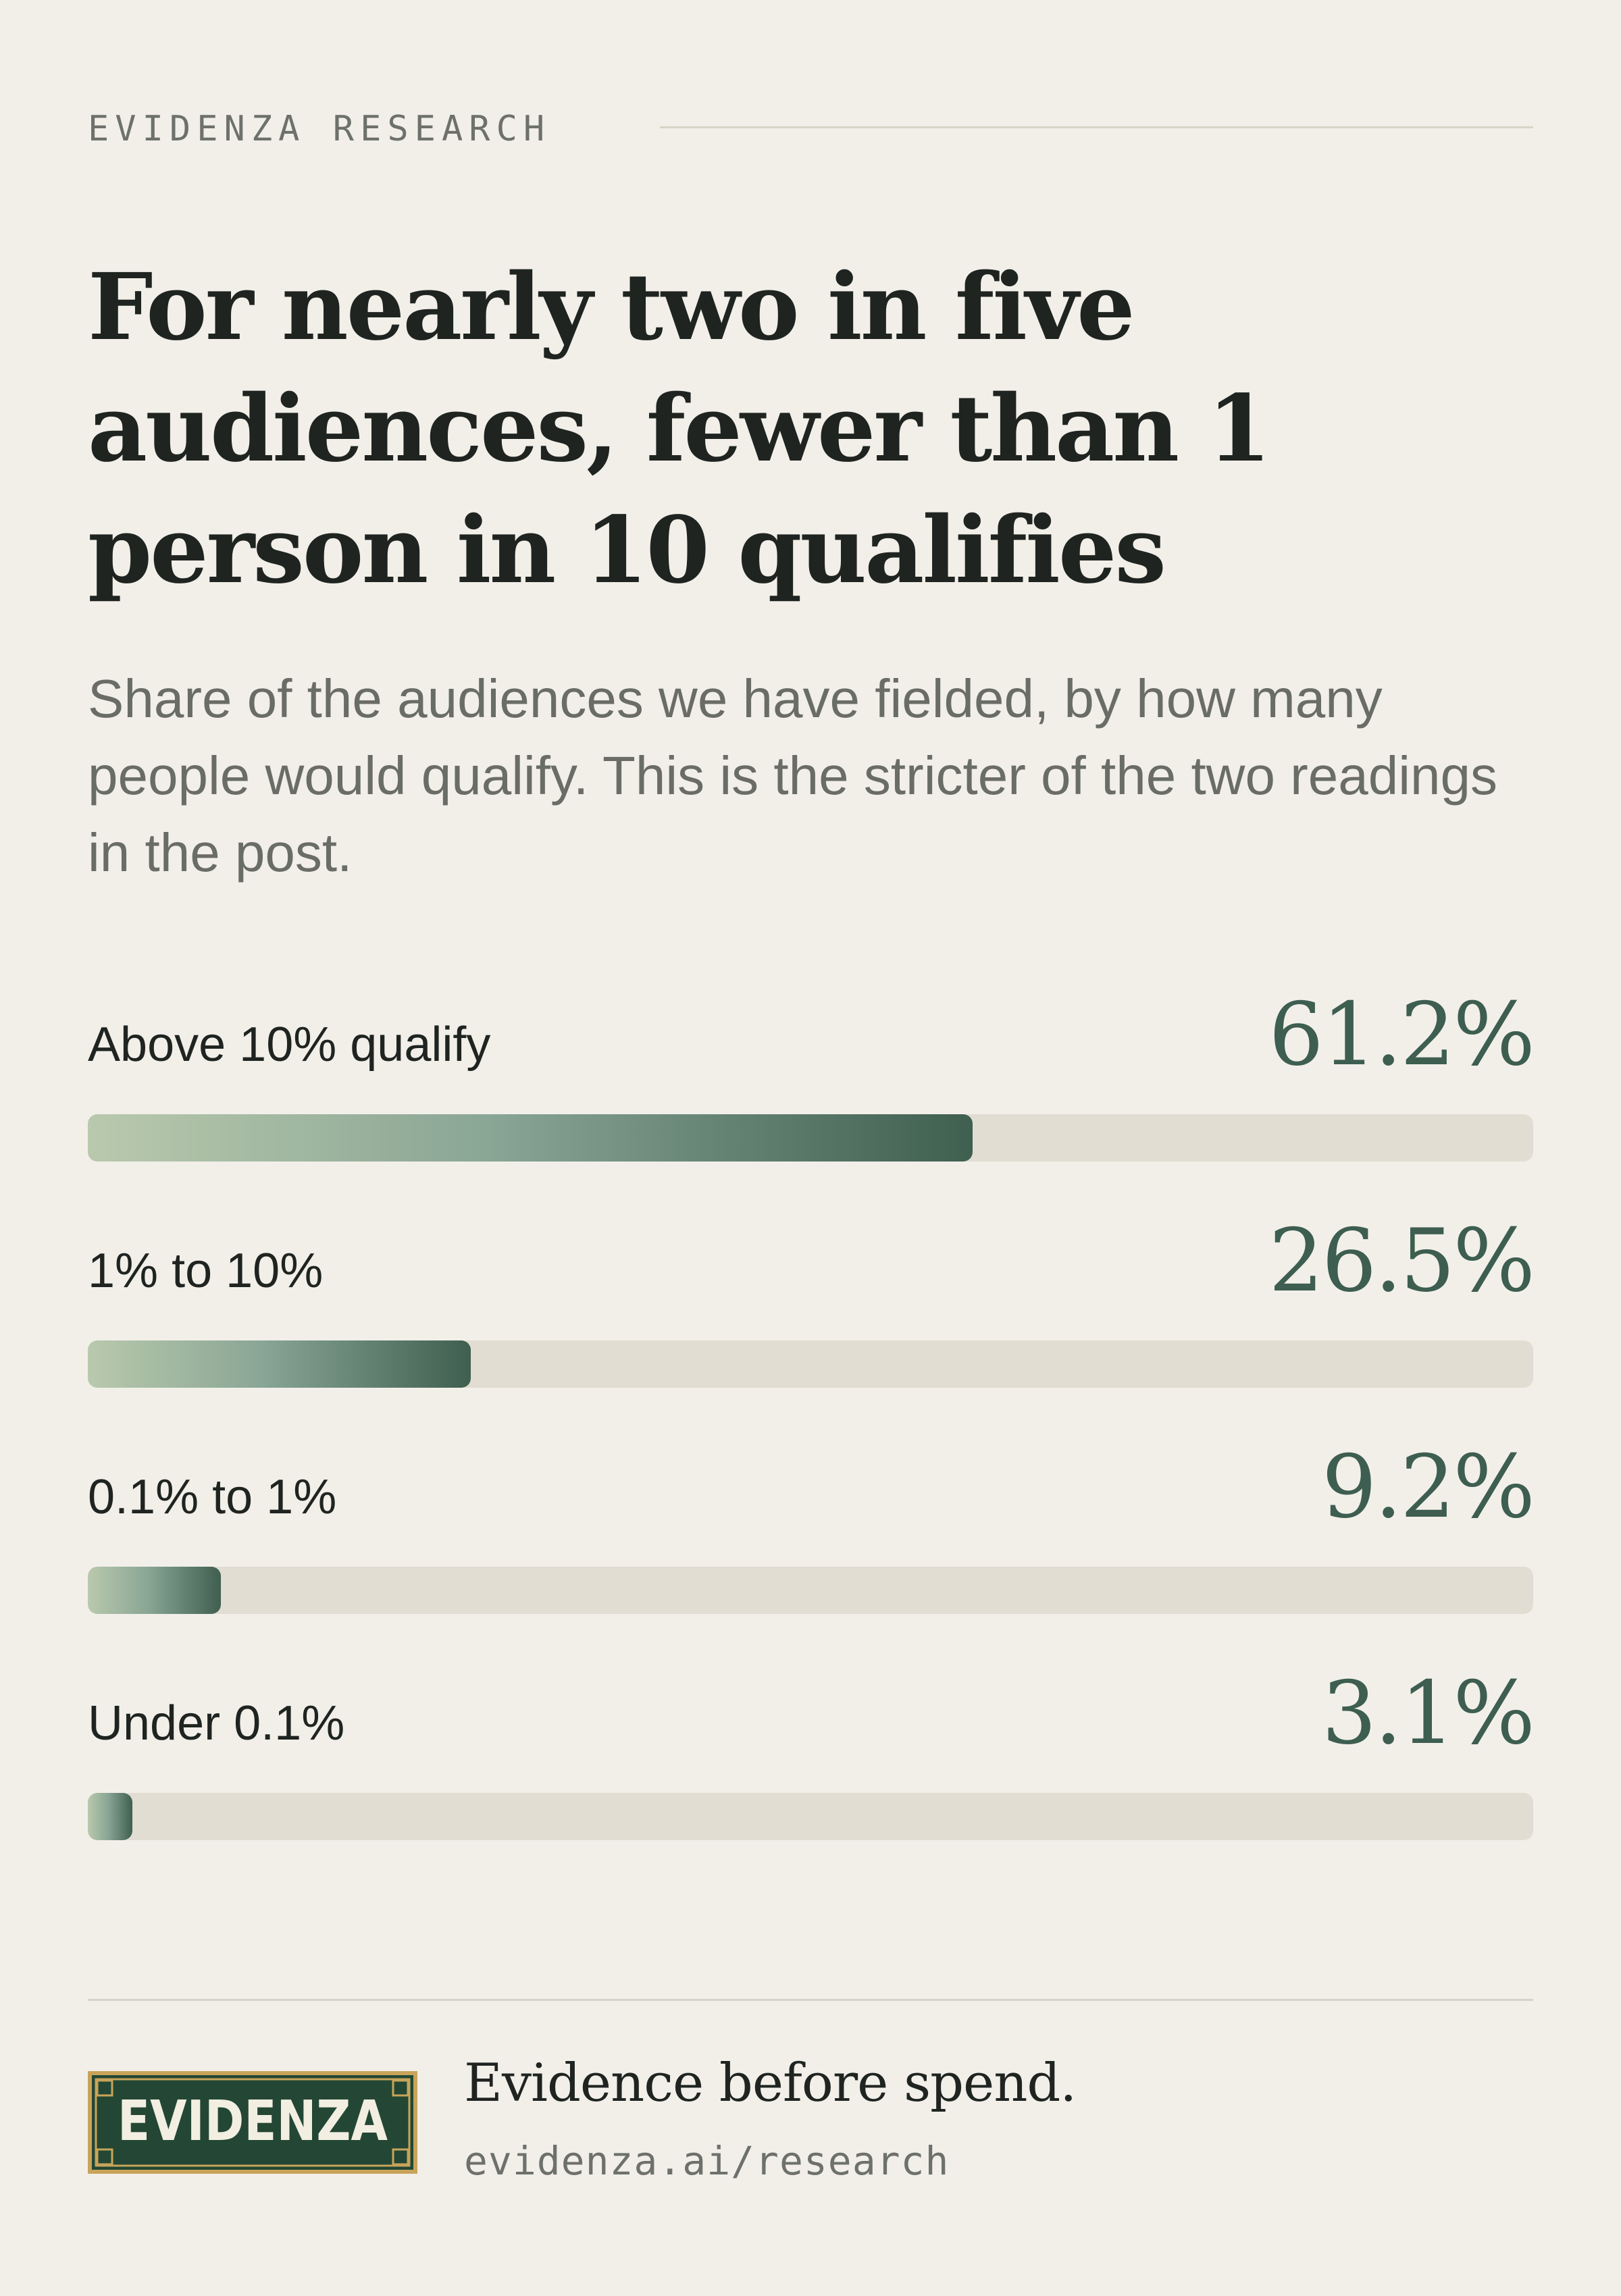 The width and height of the screenshot is (1621, 2296). I want to click on bar-category-label: Above 10% qualify, so click(289, 1045).